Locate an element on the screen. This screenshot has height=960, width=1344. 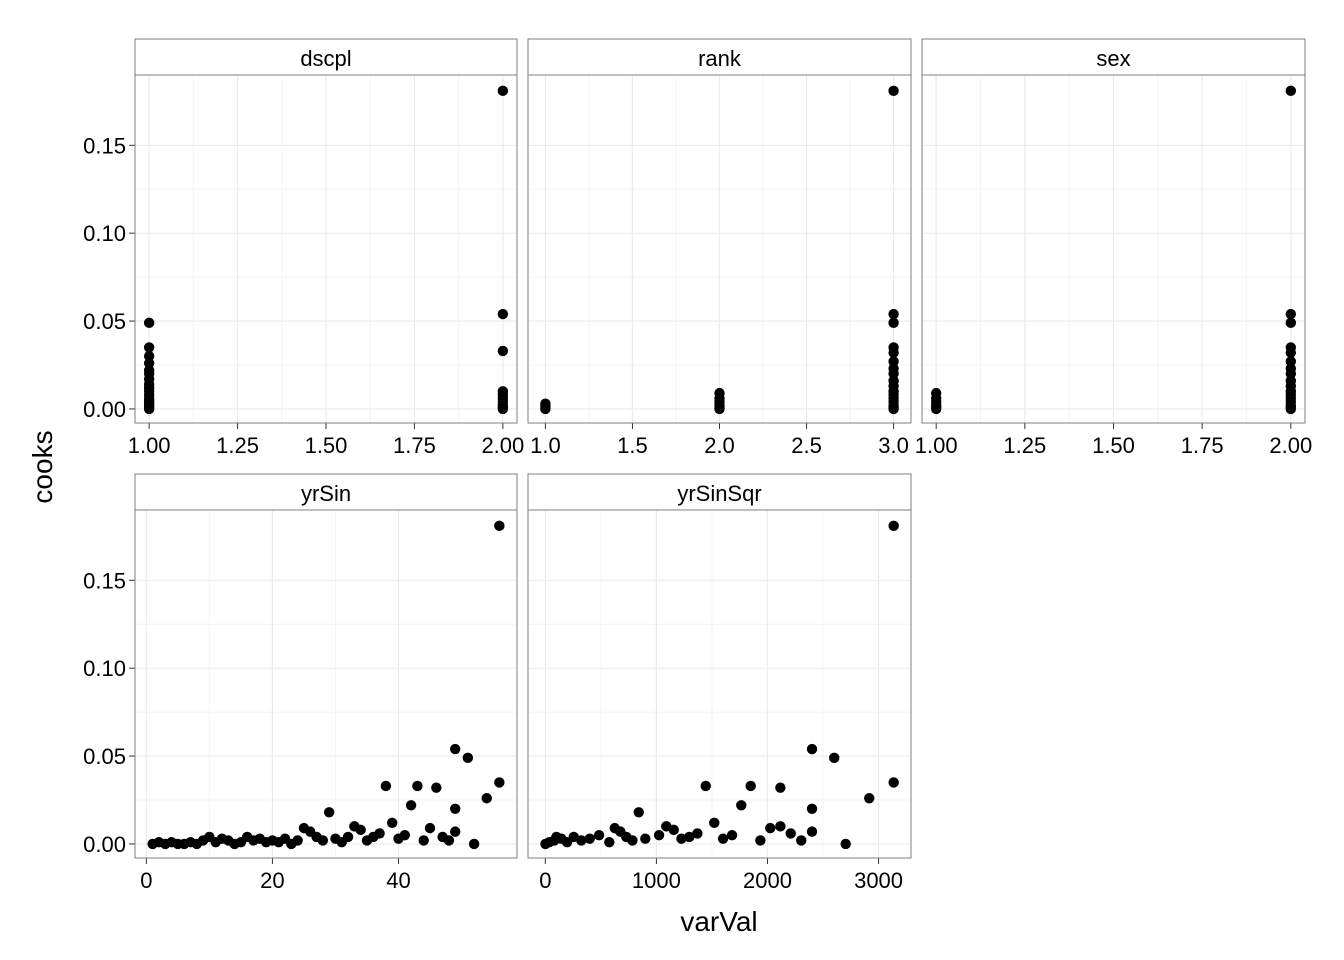
x-tick-label: 3000 is located at coordinates (878, 880).